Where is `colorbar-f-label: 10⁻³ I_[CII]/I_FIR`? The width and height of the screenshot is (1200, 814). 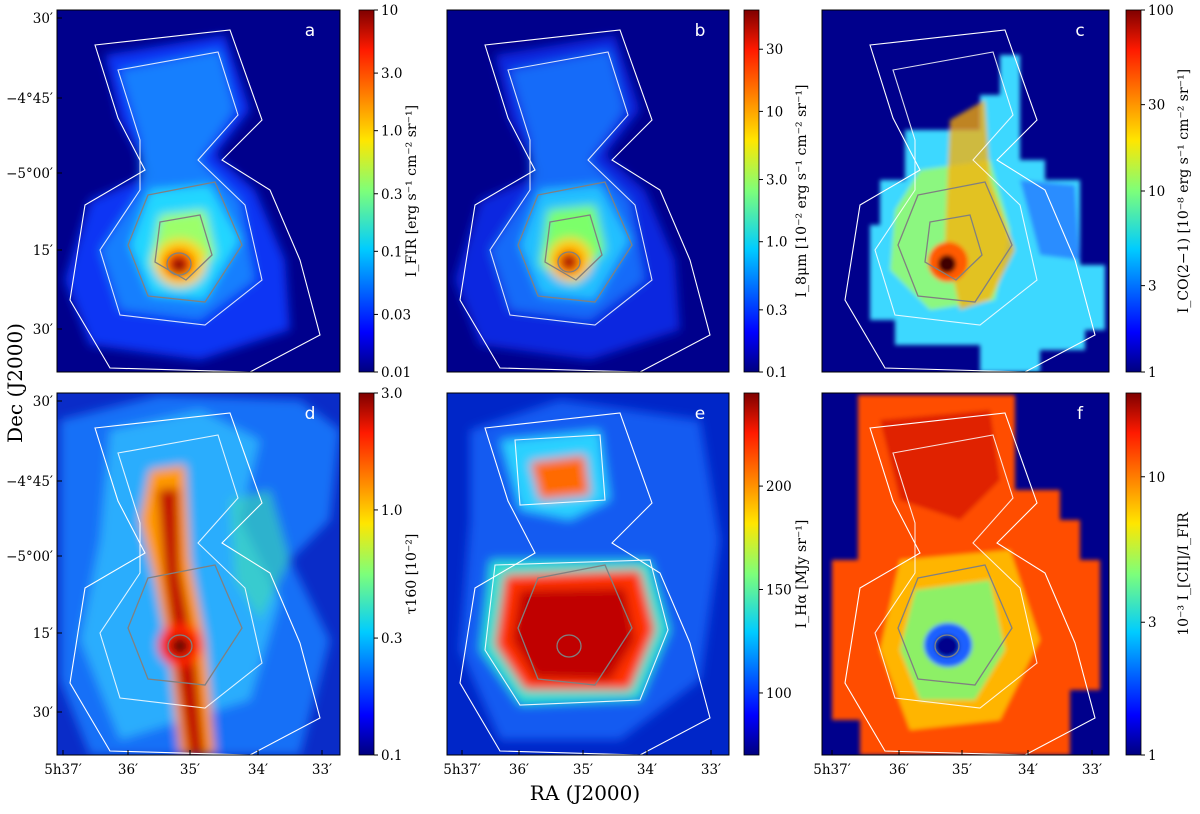
colorbar-f-label: 10⁻³ I_[CII]/I_FIR is located at coordinates (1184, 574).